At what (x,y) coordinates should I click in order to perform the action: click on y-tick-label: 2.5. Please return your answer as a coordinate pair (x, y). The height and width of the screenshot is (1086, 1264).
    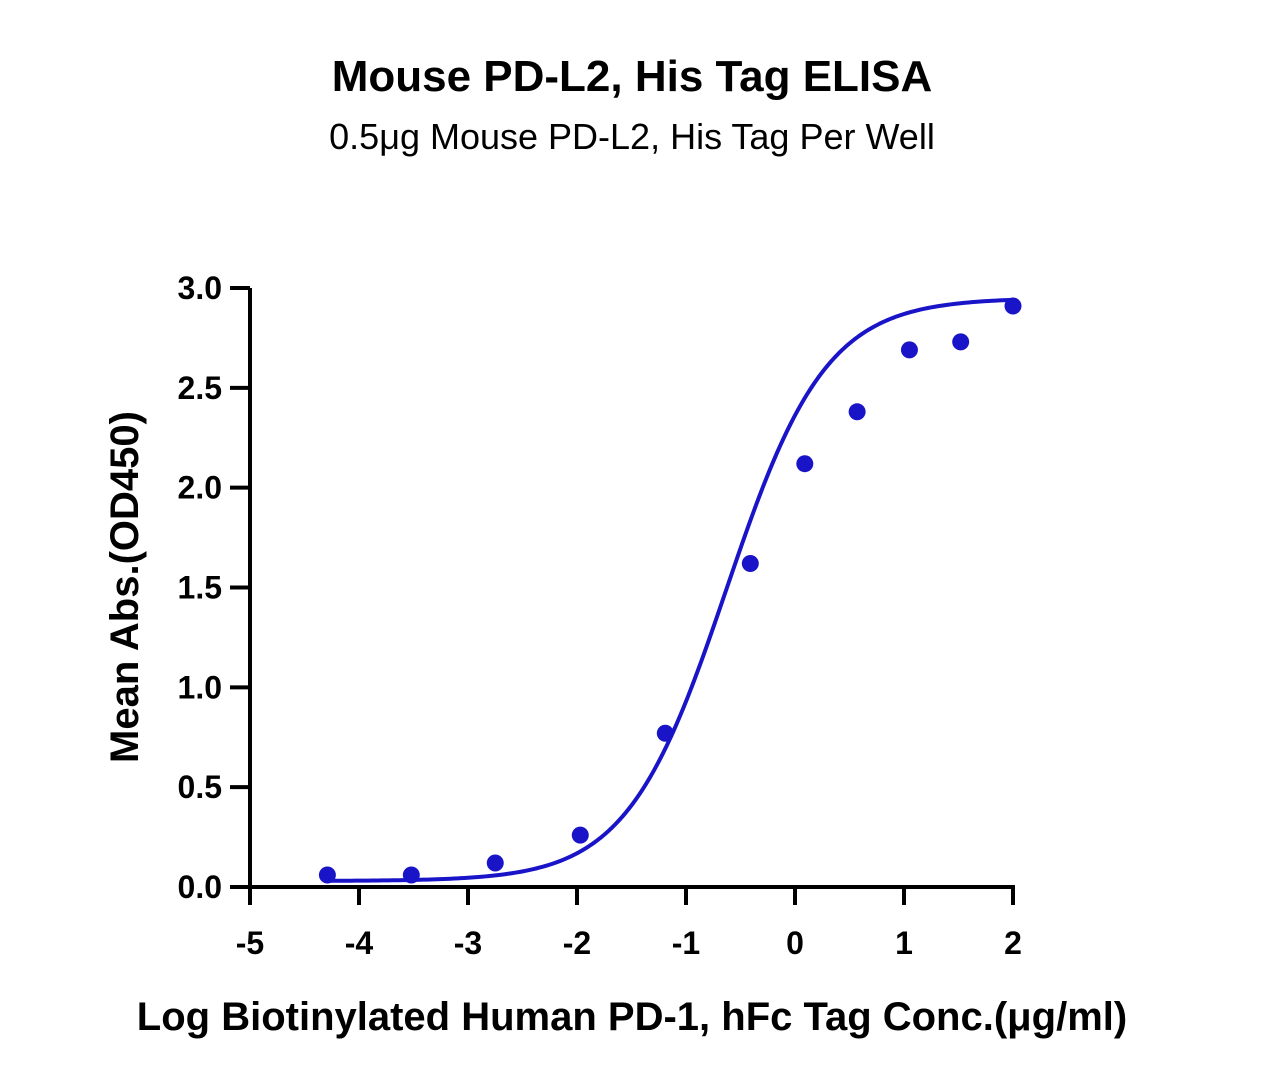
    Looking at the image, I should click on (200, 388).